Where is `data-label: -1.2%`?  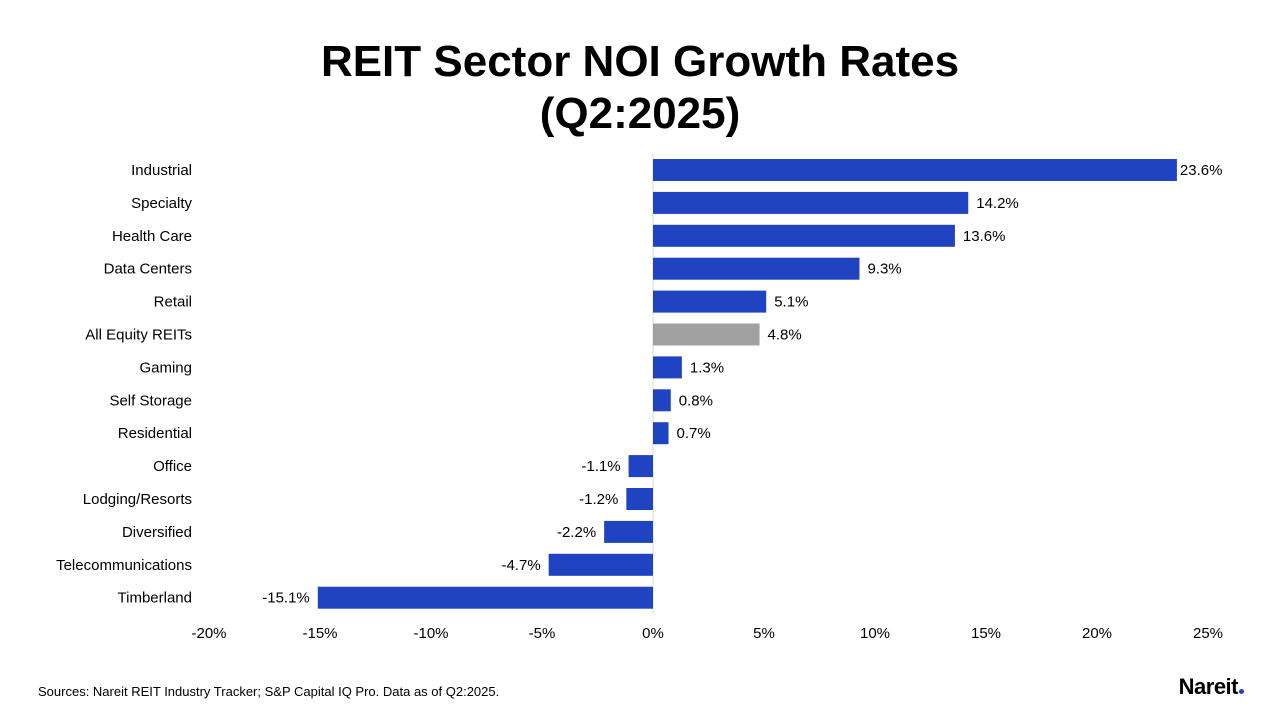
data-label: -1.2% is located at coordinates (598, 499).